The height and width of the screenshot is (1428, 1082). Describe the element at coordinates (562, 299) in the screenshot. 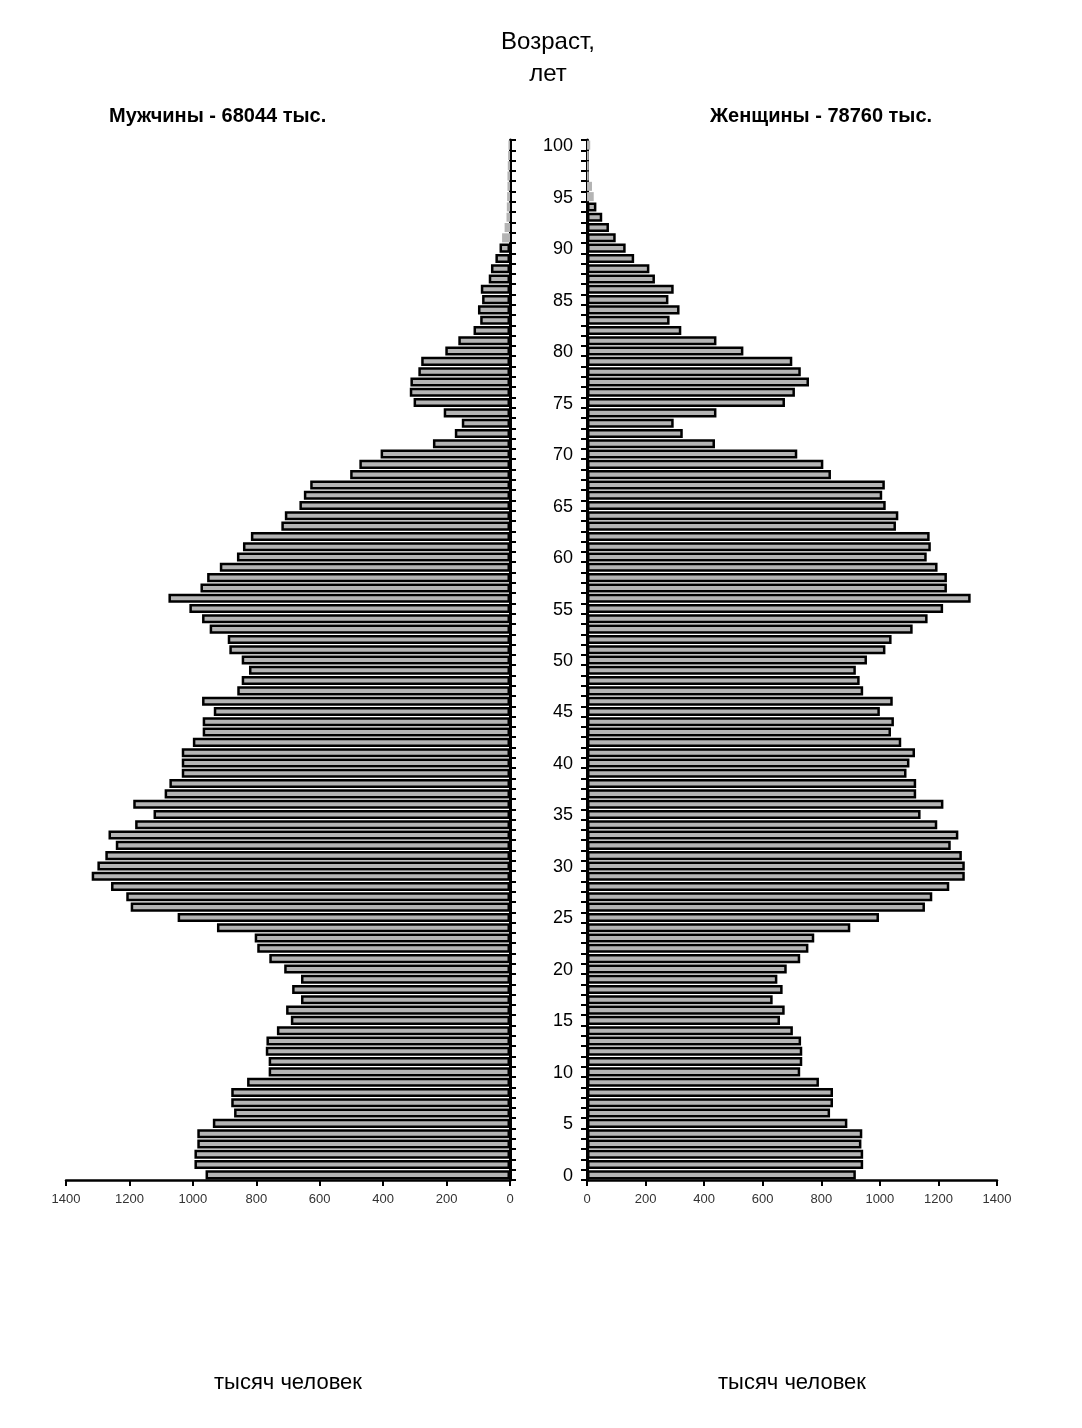

I see `y-tick-label: 85` at that location.